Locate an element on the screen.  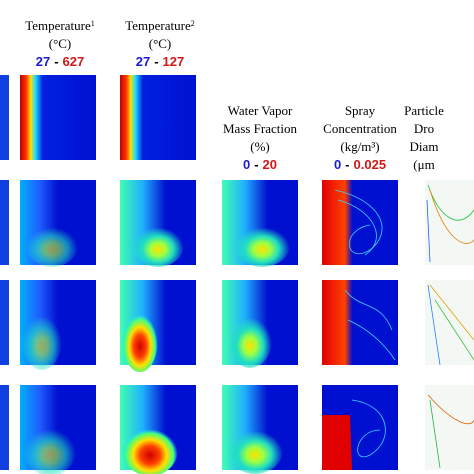
panel-water-vapor is located at coordinates (260, 327).